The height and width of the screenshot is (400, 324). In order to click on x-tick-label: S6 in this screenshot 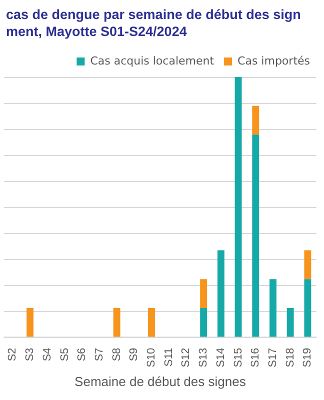, I will do `click(82, 355)`.